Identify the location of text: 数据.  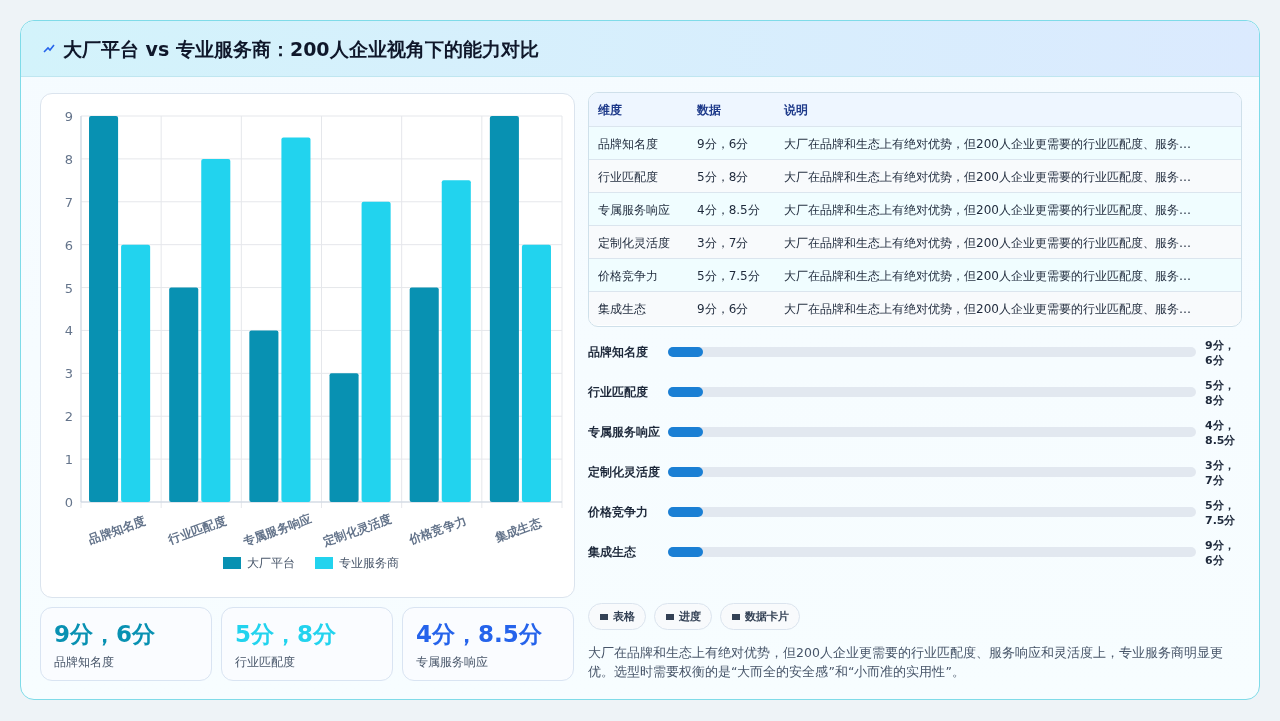
(709, 110).